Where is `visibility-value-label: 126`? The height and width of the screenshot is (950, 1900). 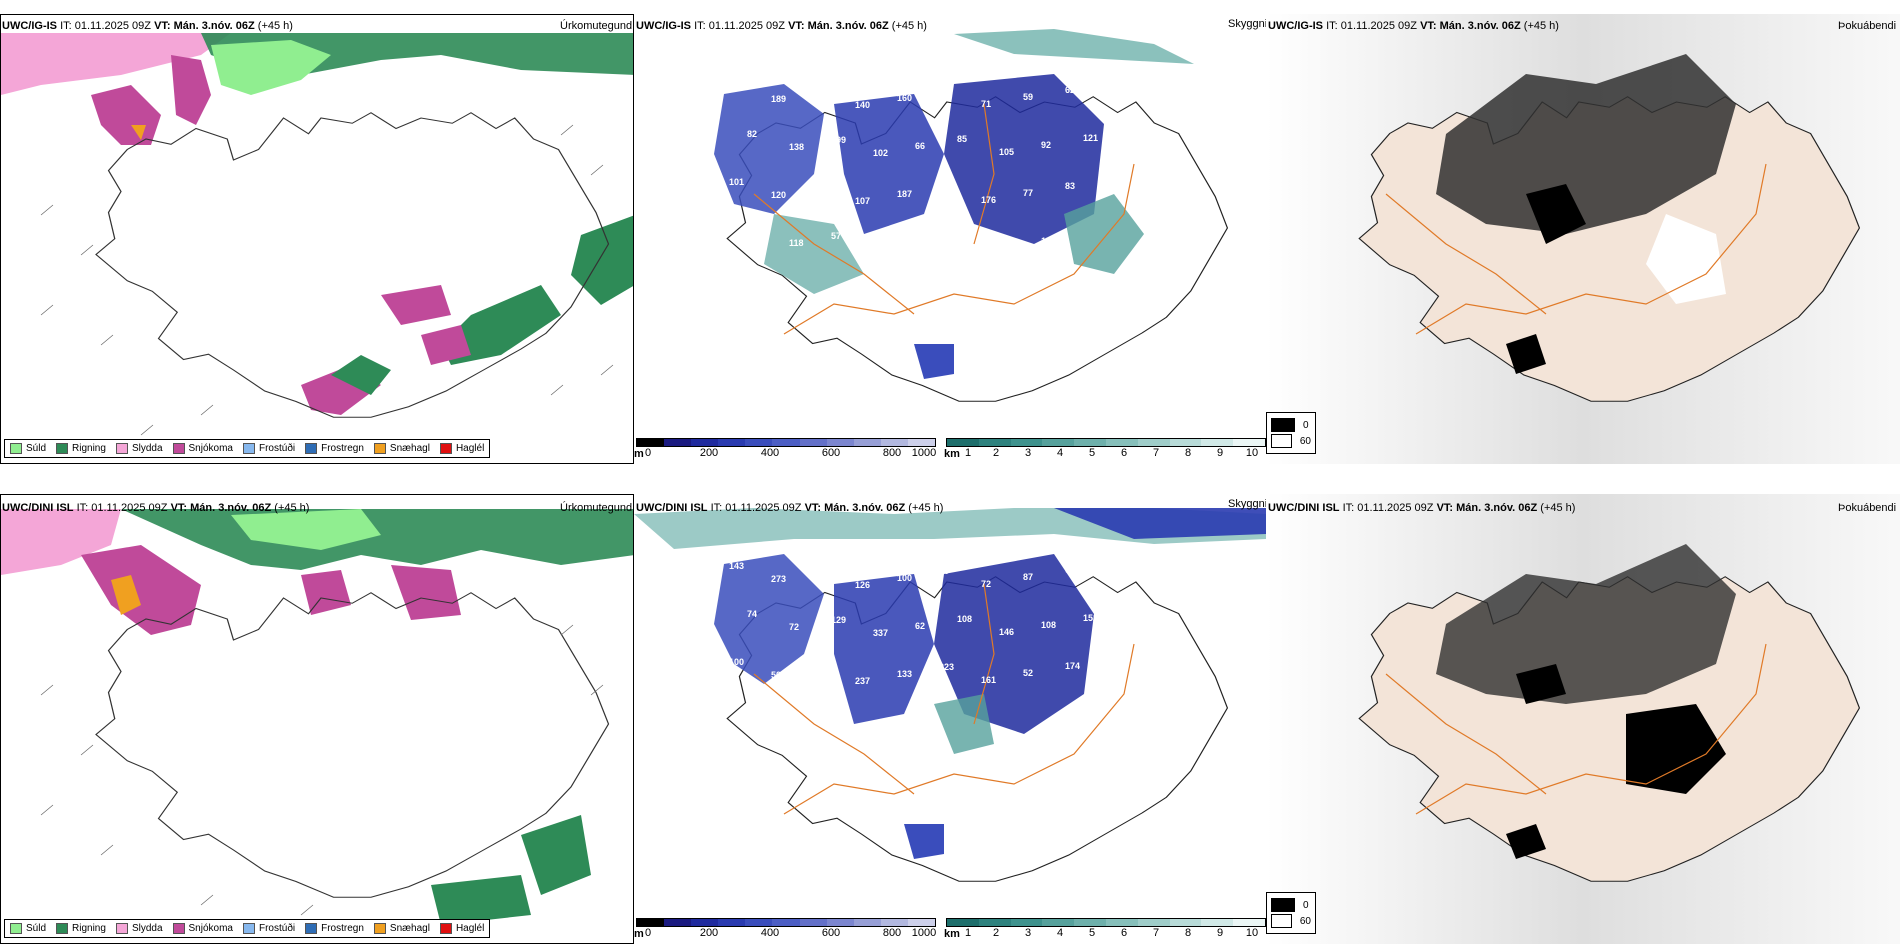 visibility-value-label: 126 is located at coordinates (862, 585).